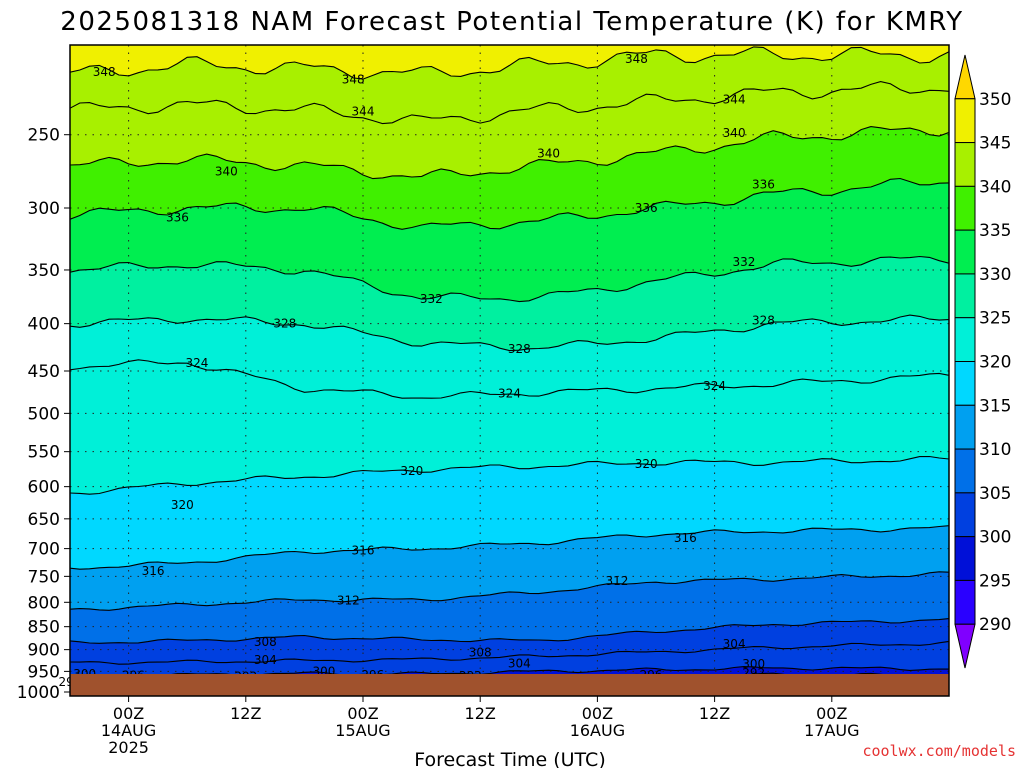  I want to click on colorbar-label: 320, so click(995, 363).